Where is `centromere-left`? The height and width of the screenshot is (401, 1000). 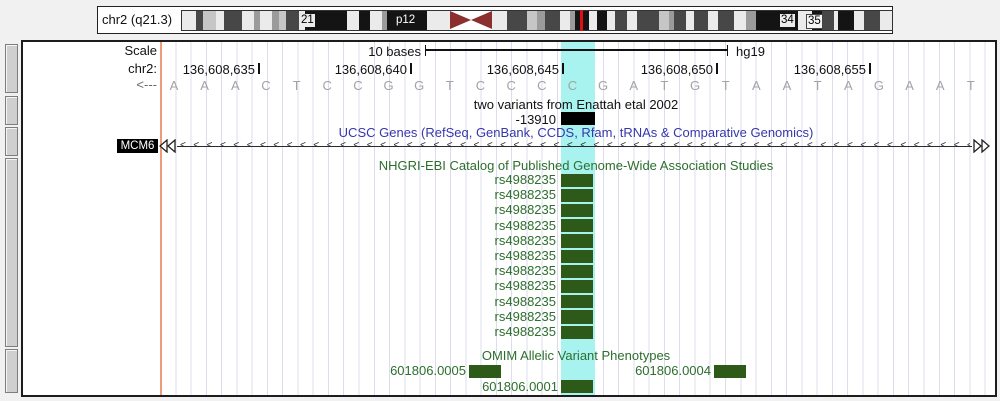
centromere-left is located at coordinates (460, 20).